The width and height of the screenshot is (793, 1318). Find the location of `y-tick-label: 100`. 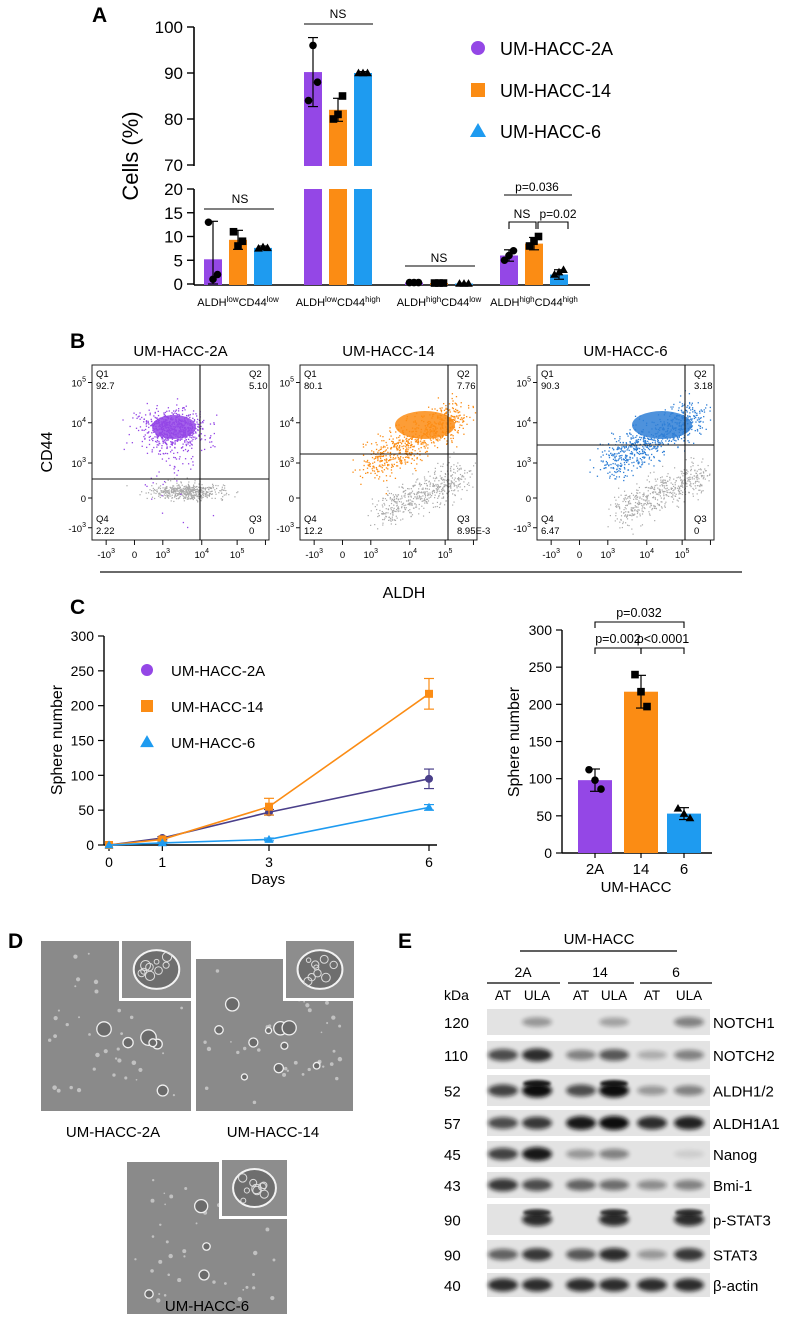

y-tick-label: 100 is located at coordinates (169, 27).